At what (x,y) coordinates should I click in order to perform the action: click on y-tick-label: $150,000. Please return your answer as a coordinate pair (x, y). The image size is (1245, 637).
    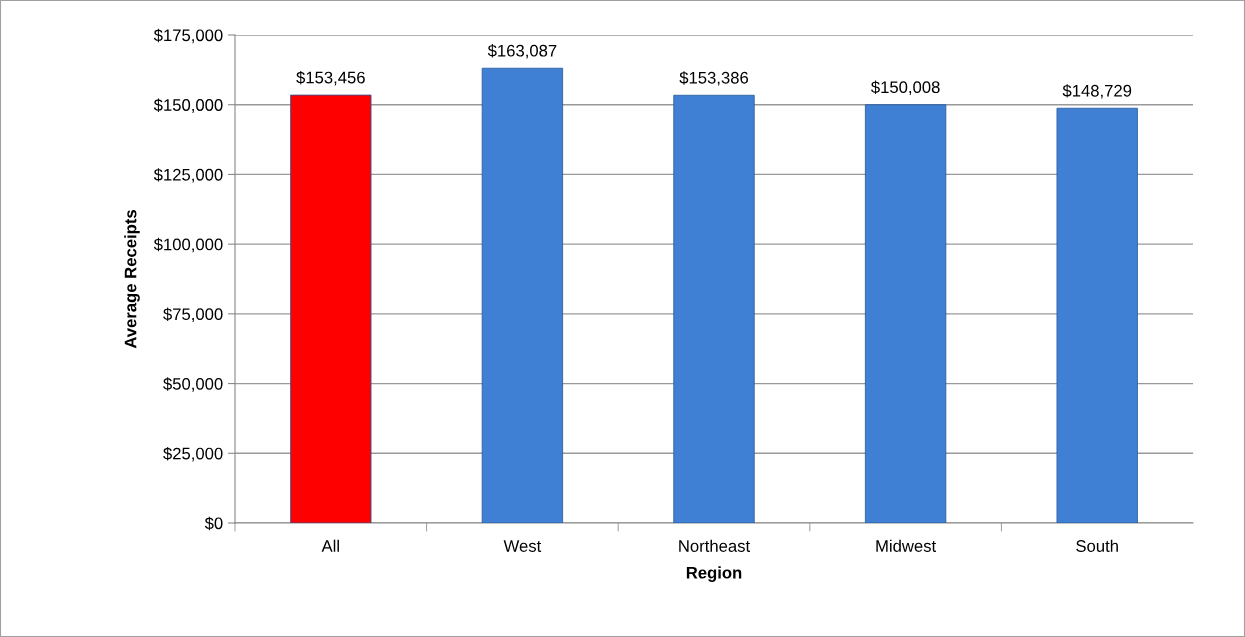
    Looking at the image, I should click on (188, 105).